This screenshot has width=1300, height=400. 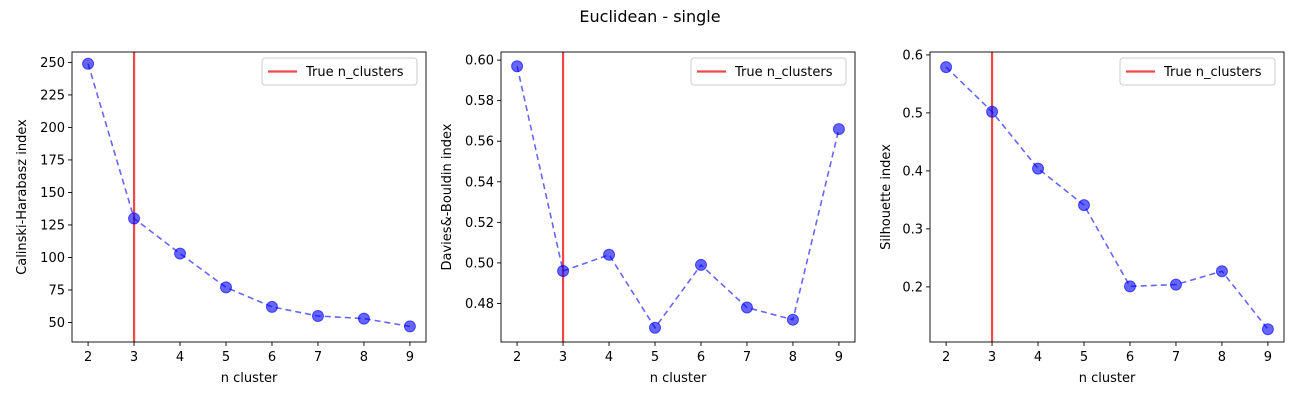 I want to click on y-tick-label: 0.56, so click(x=479, y=142).